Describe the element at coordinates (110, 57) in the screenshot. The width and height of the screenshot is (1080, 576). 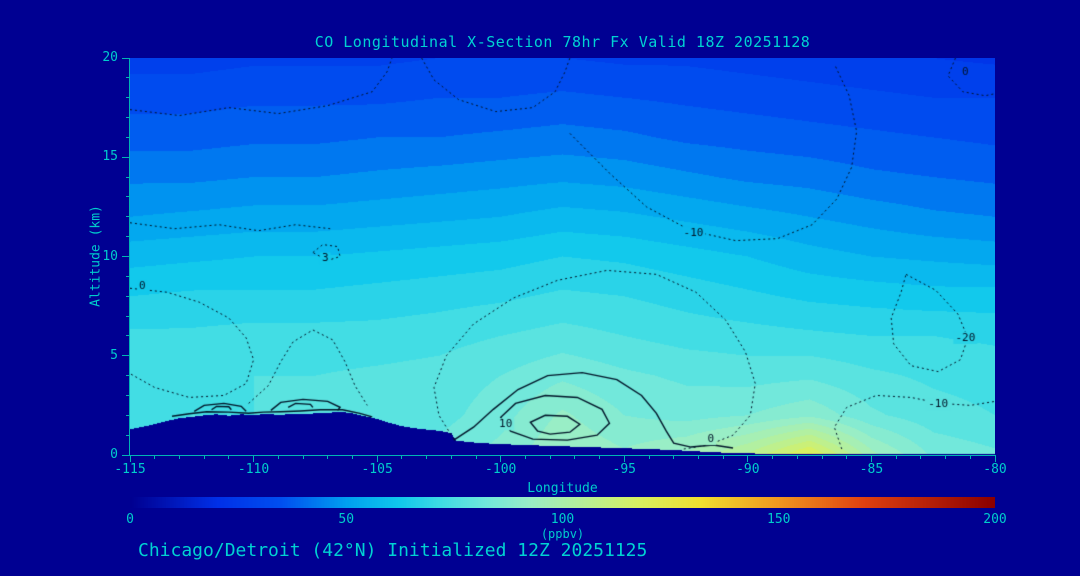
I see `y-axis-tick-label: 20` at that location.